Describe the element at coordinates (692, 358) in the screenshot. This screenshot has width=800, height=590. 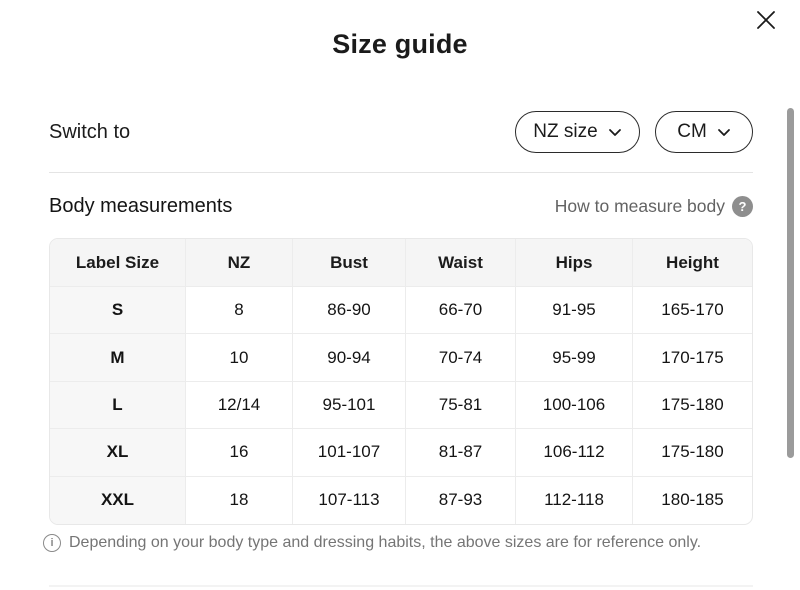
I see `table-cell: 170-175` at that location.